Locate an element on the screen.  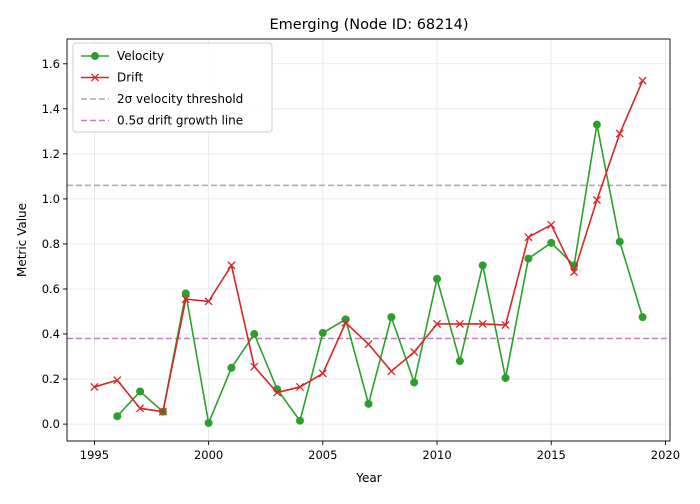
legend-label: 0.5σ drift growth line is located at coordinates (180, 121).